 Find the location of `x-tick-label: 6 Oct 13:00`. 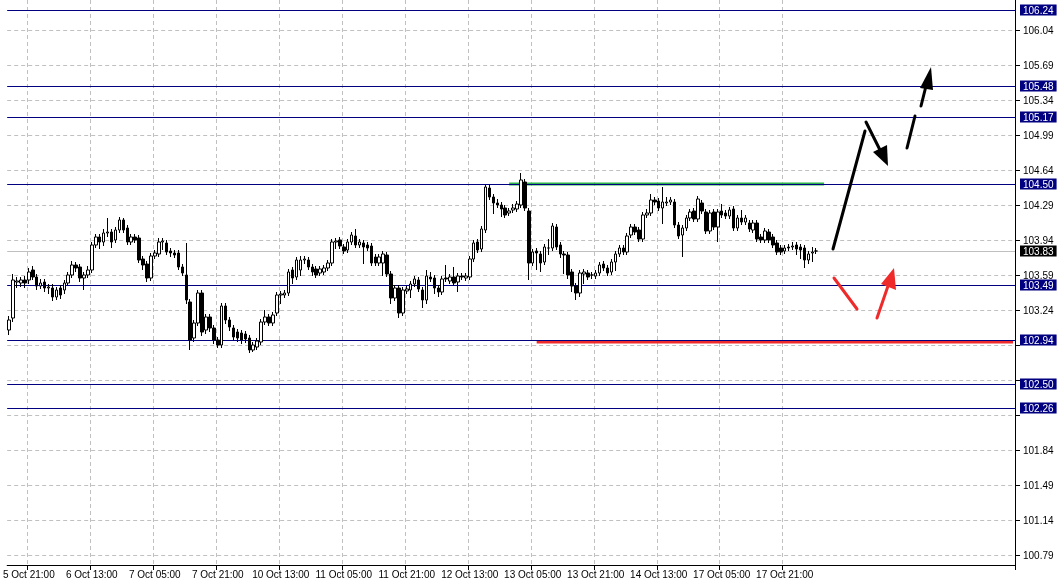

x-tick-label: 6 Oct 13:00 is located at coordinates (92, 574).